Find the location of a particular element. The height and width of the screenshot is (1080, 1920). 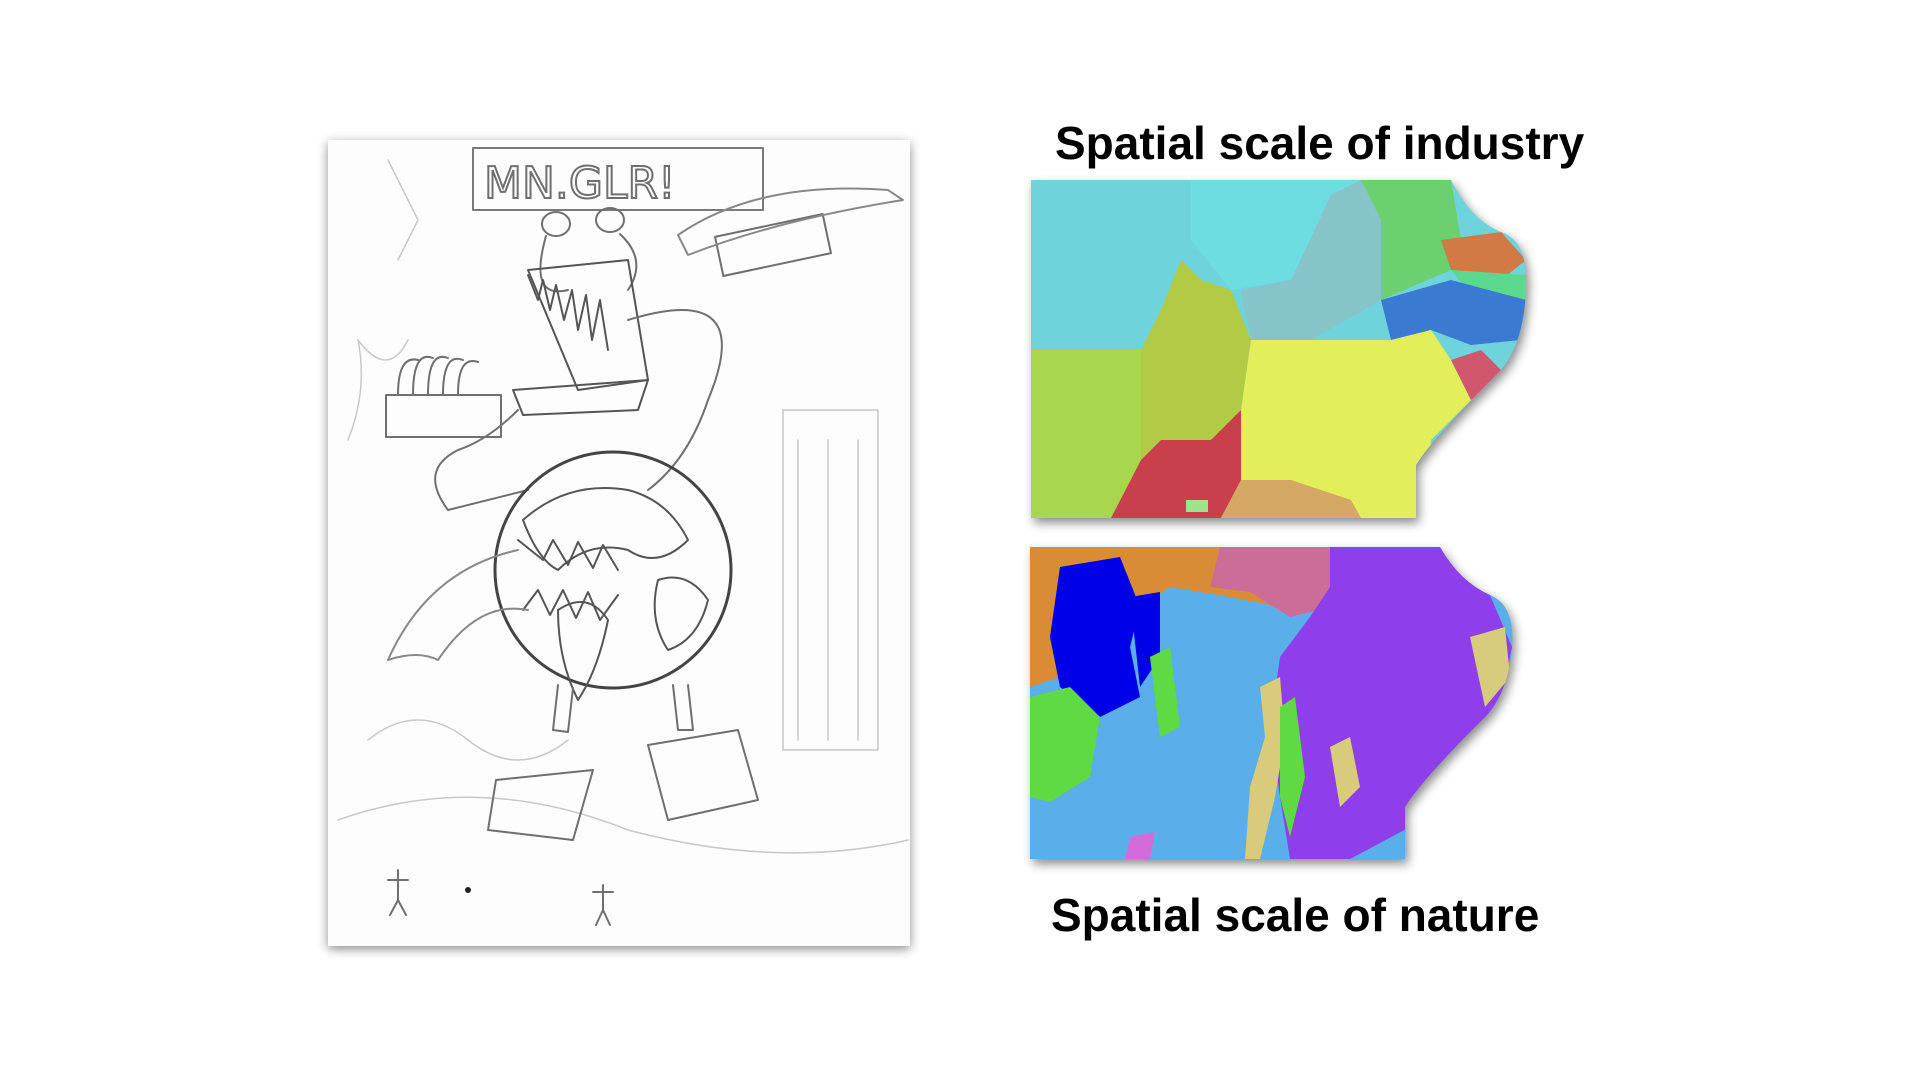

nature-map-svg is located at coordinates (1271, 703).